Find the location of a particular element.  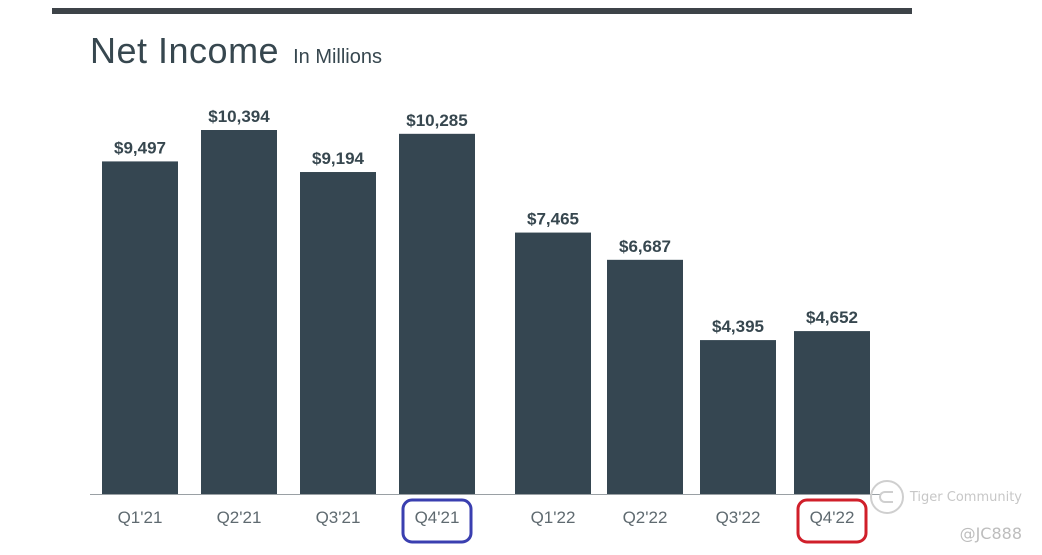

top-rule is located at coordinates (482, 11).